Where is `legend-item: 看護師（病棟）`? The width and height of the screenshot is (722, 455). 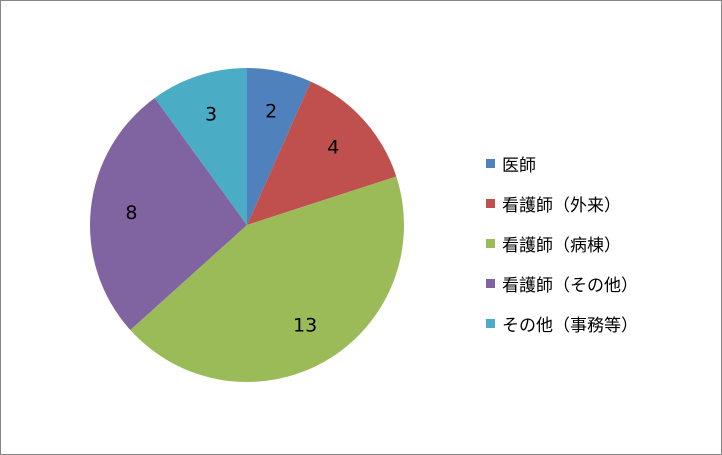
legend-item: 看護師（病棟） is located at coordinates (562, 244).